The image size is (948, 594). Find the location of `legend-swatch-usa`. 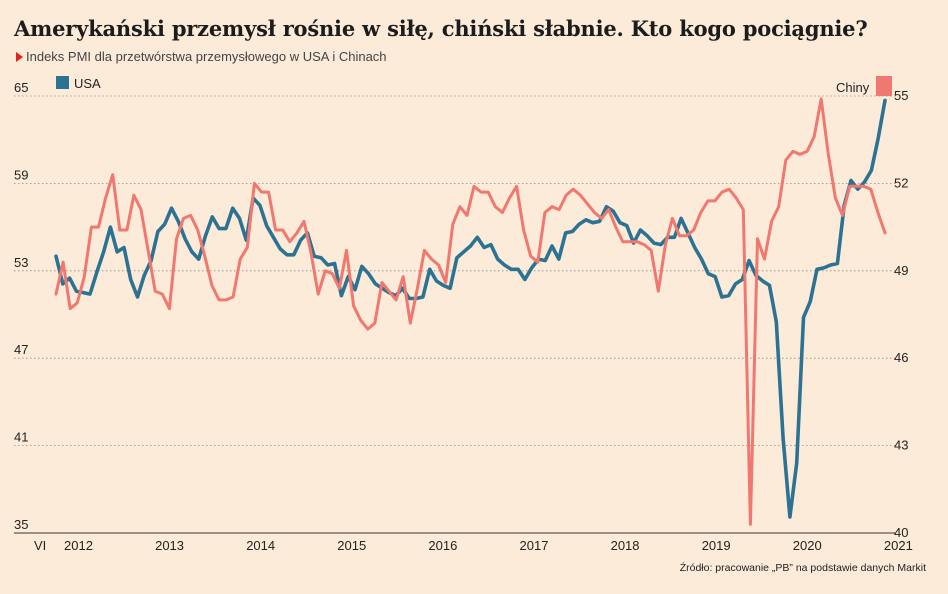

legend-swatch-usa is located at coordinates (62, 82).